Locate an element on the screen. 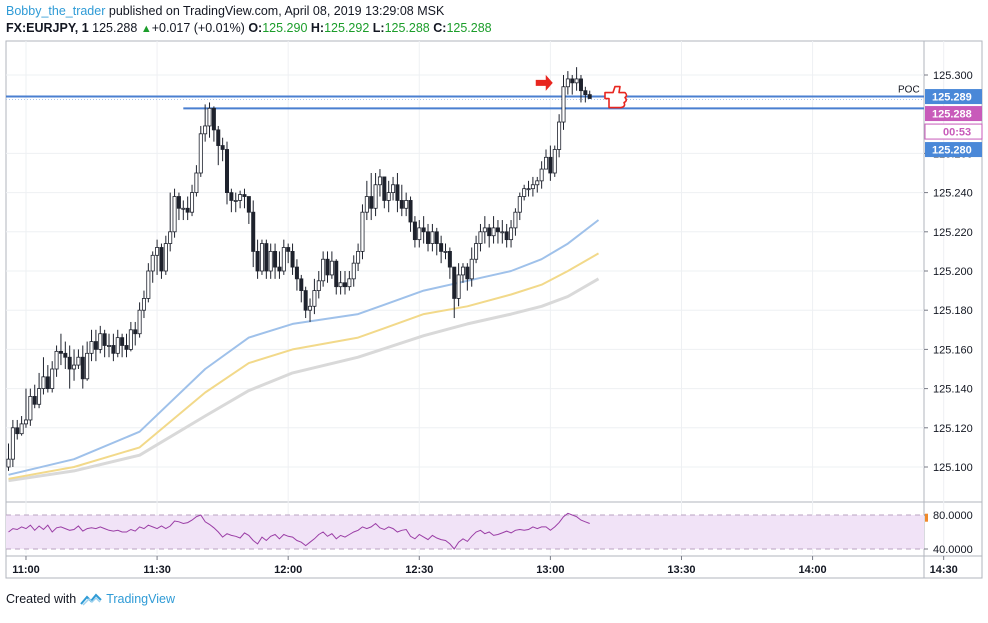 This screenshot has height=623, width=988. price-tick-label: 125.240 is located at coordinates (953, 194).